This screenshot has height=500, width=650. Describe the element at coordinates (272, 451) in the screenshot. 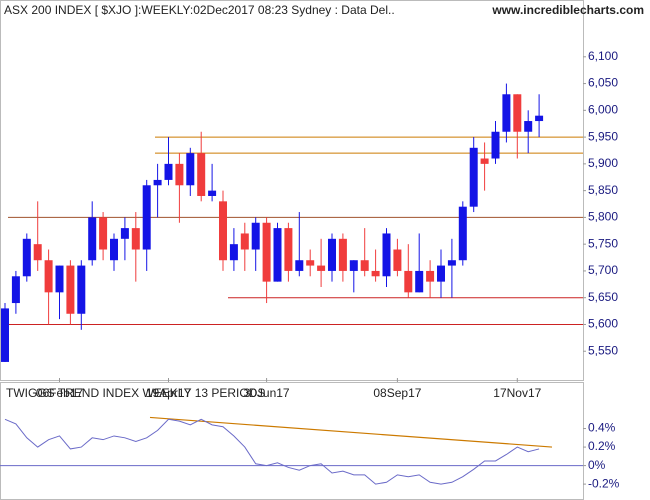

I see `indicator-line` at that location.